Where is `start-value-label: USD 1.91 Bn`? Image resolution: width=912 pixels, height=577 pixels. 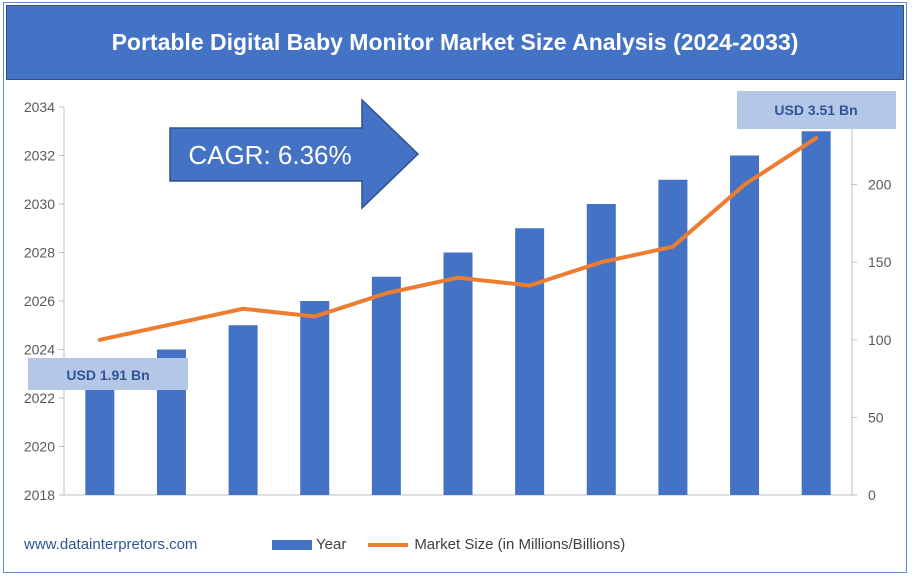
start-value-label: USD 1.91 Bn is located at coordinates (107, 375).